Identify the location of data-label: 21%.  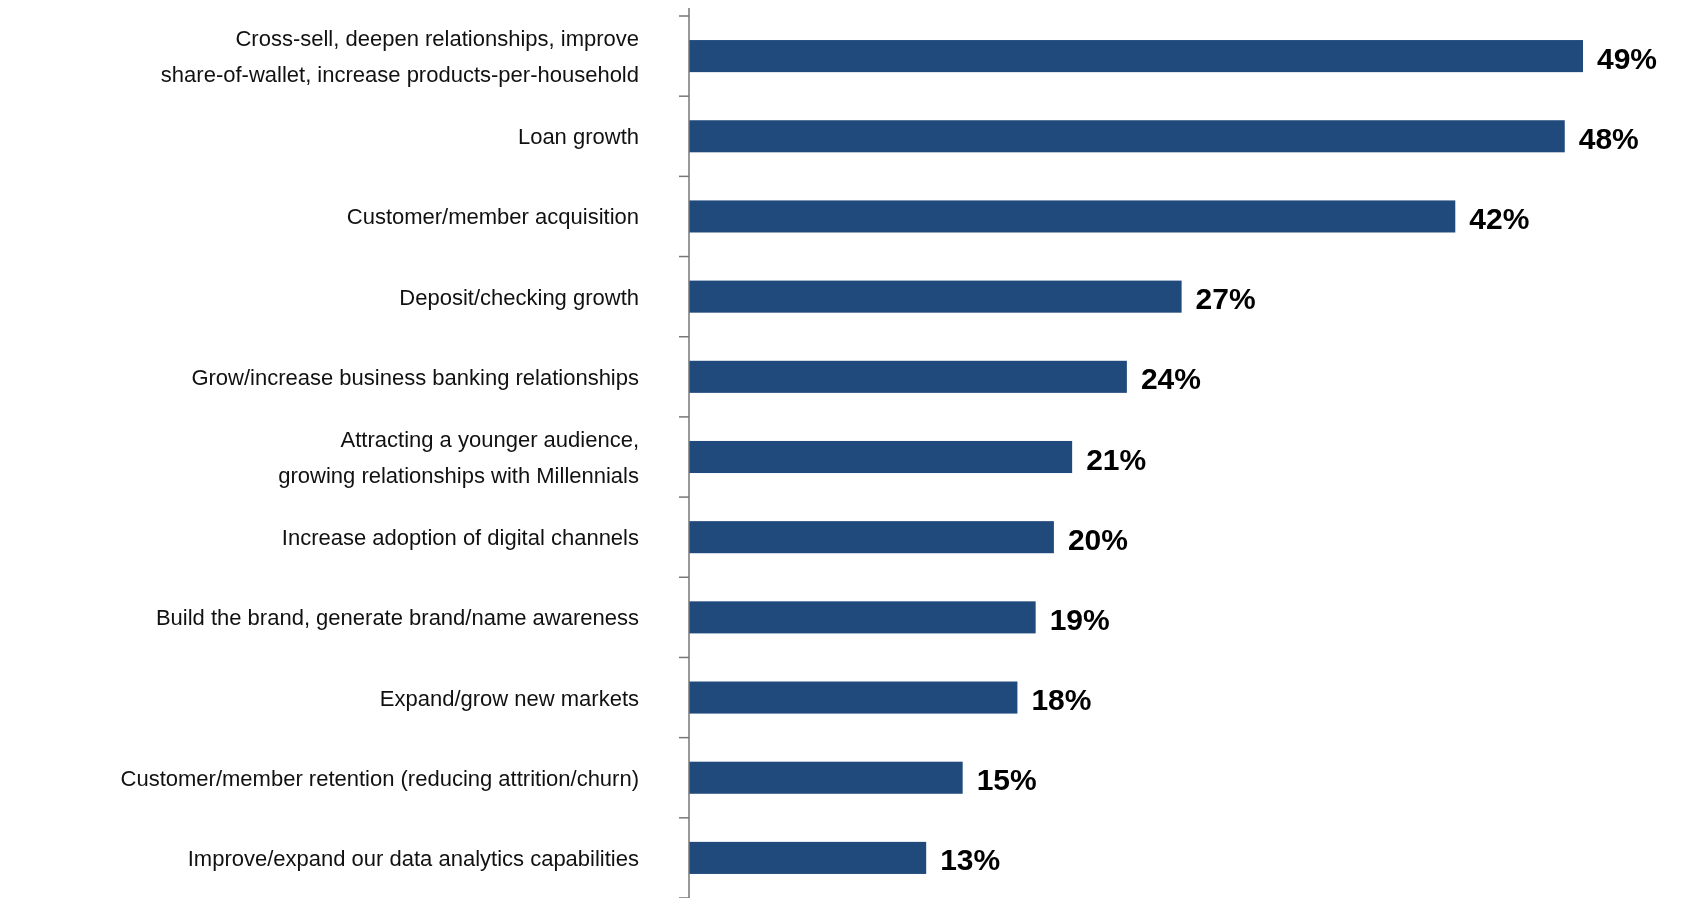
(1116, 459).